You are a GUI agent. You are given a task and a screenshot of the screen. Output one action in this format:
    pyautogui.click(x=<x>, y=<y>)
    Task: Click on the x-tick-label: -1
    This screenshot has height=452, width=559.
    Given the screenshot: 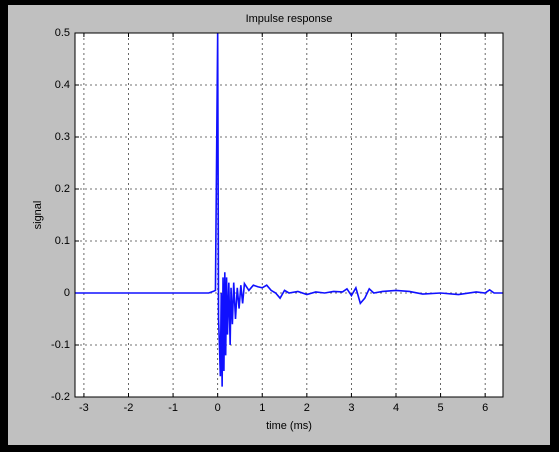 What is the action you would take?
    pyautogui.click(x=173, y=408)
    